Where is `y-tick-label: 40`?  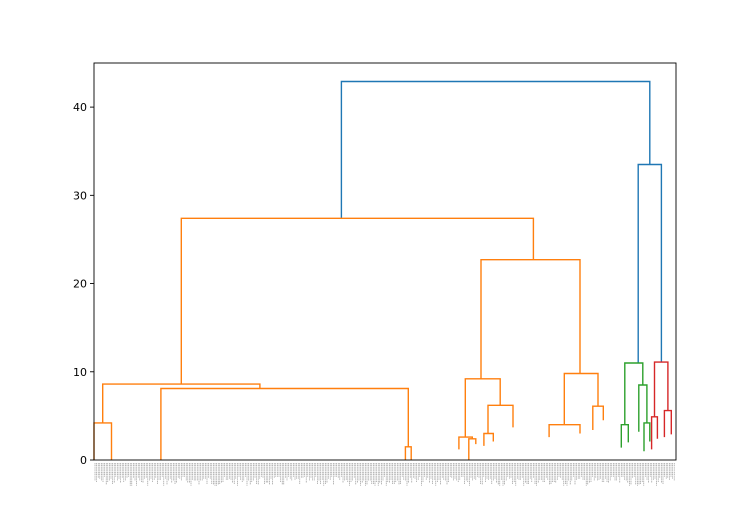
y-tick-label: 40 is located at coordinates (80, 107).